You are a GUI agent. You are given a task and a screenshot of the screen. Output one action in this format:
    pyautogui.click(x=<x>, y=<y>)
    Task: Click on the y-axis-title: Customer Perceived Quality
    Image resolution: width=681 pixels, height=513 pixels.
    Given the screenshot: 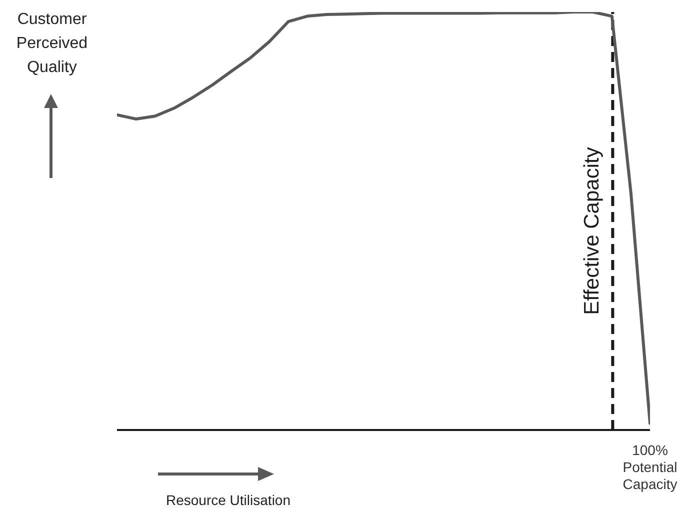 What is the action you would take?
    pyautogui.click(x=52, y=44)
    